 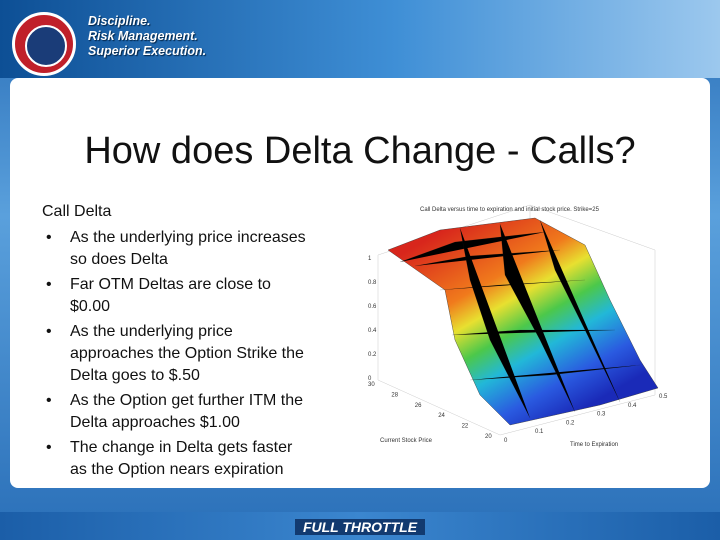 I want to click on tagline-line: Discipline., so click(x=119, y=21).